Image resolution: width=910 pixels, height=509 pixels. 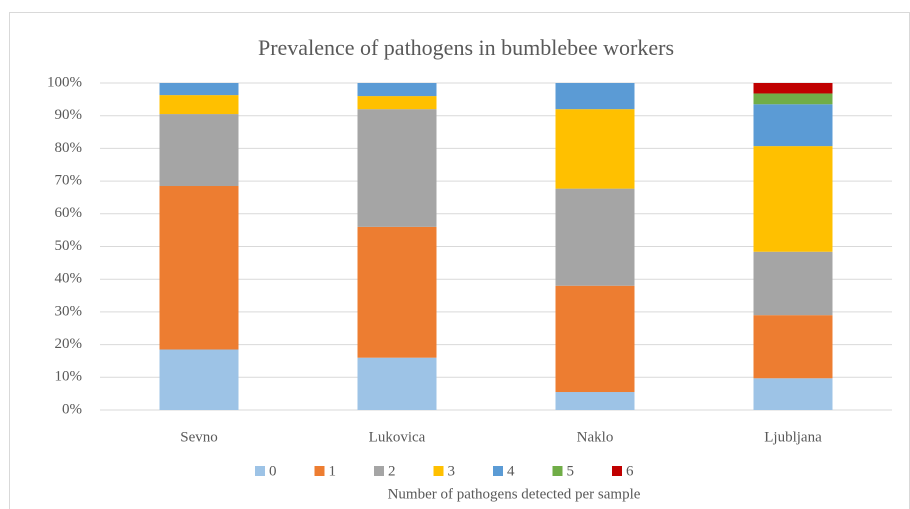 What do you see at coordinates (199, 437) in the screenshot?
I see `x-tick-label: Sevno` at bounding box center [199, 437].